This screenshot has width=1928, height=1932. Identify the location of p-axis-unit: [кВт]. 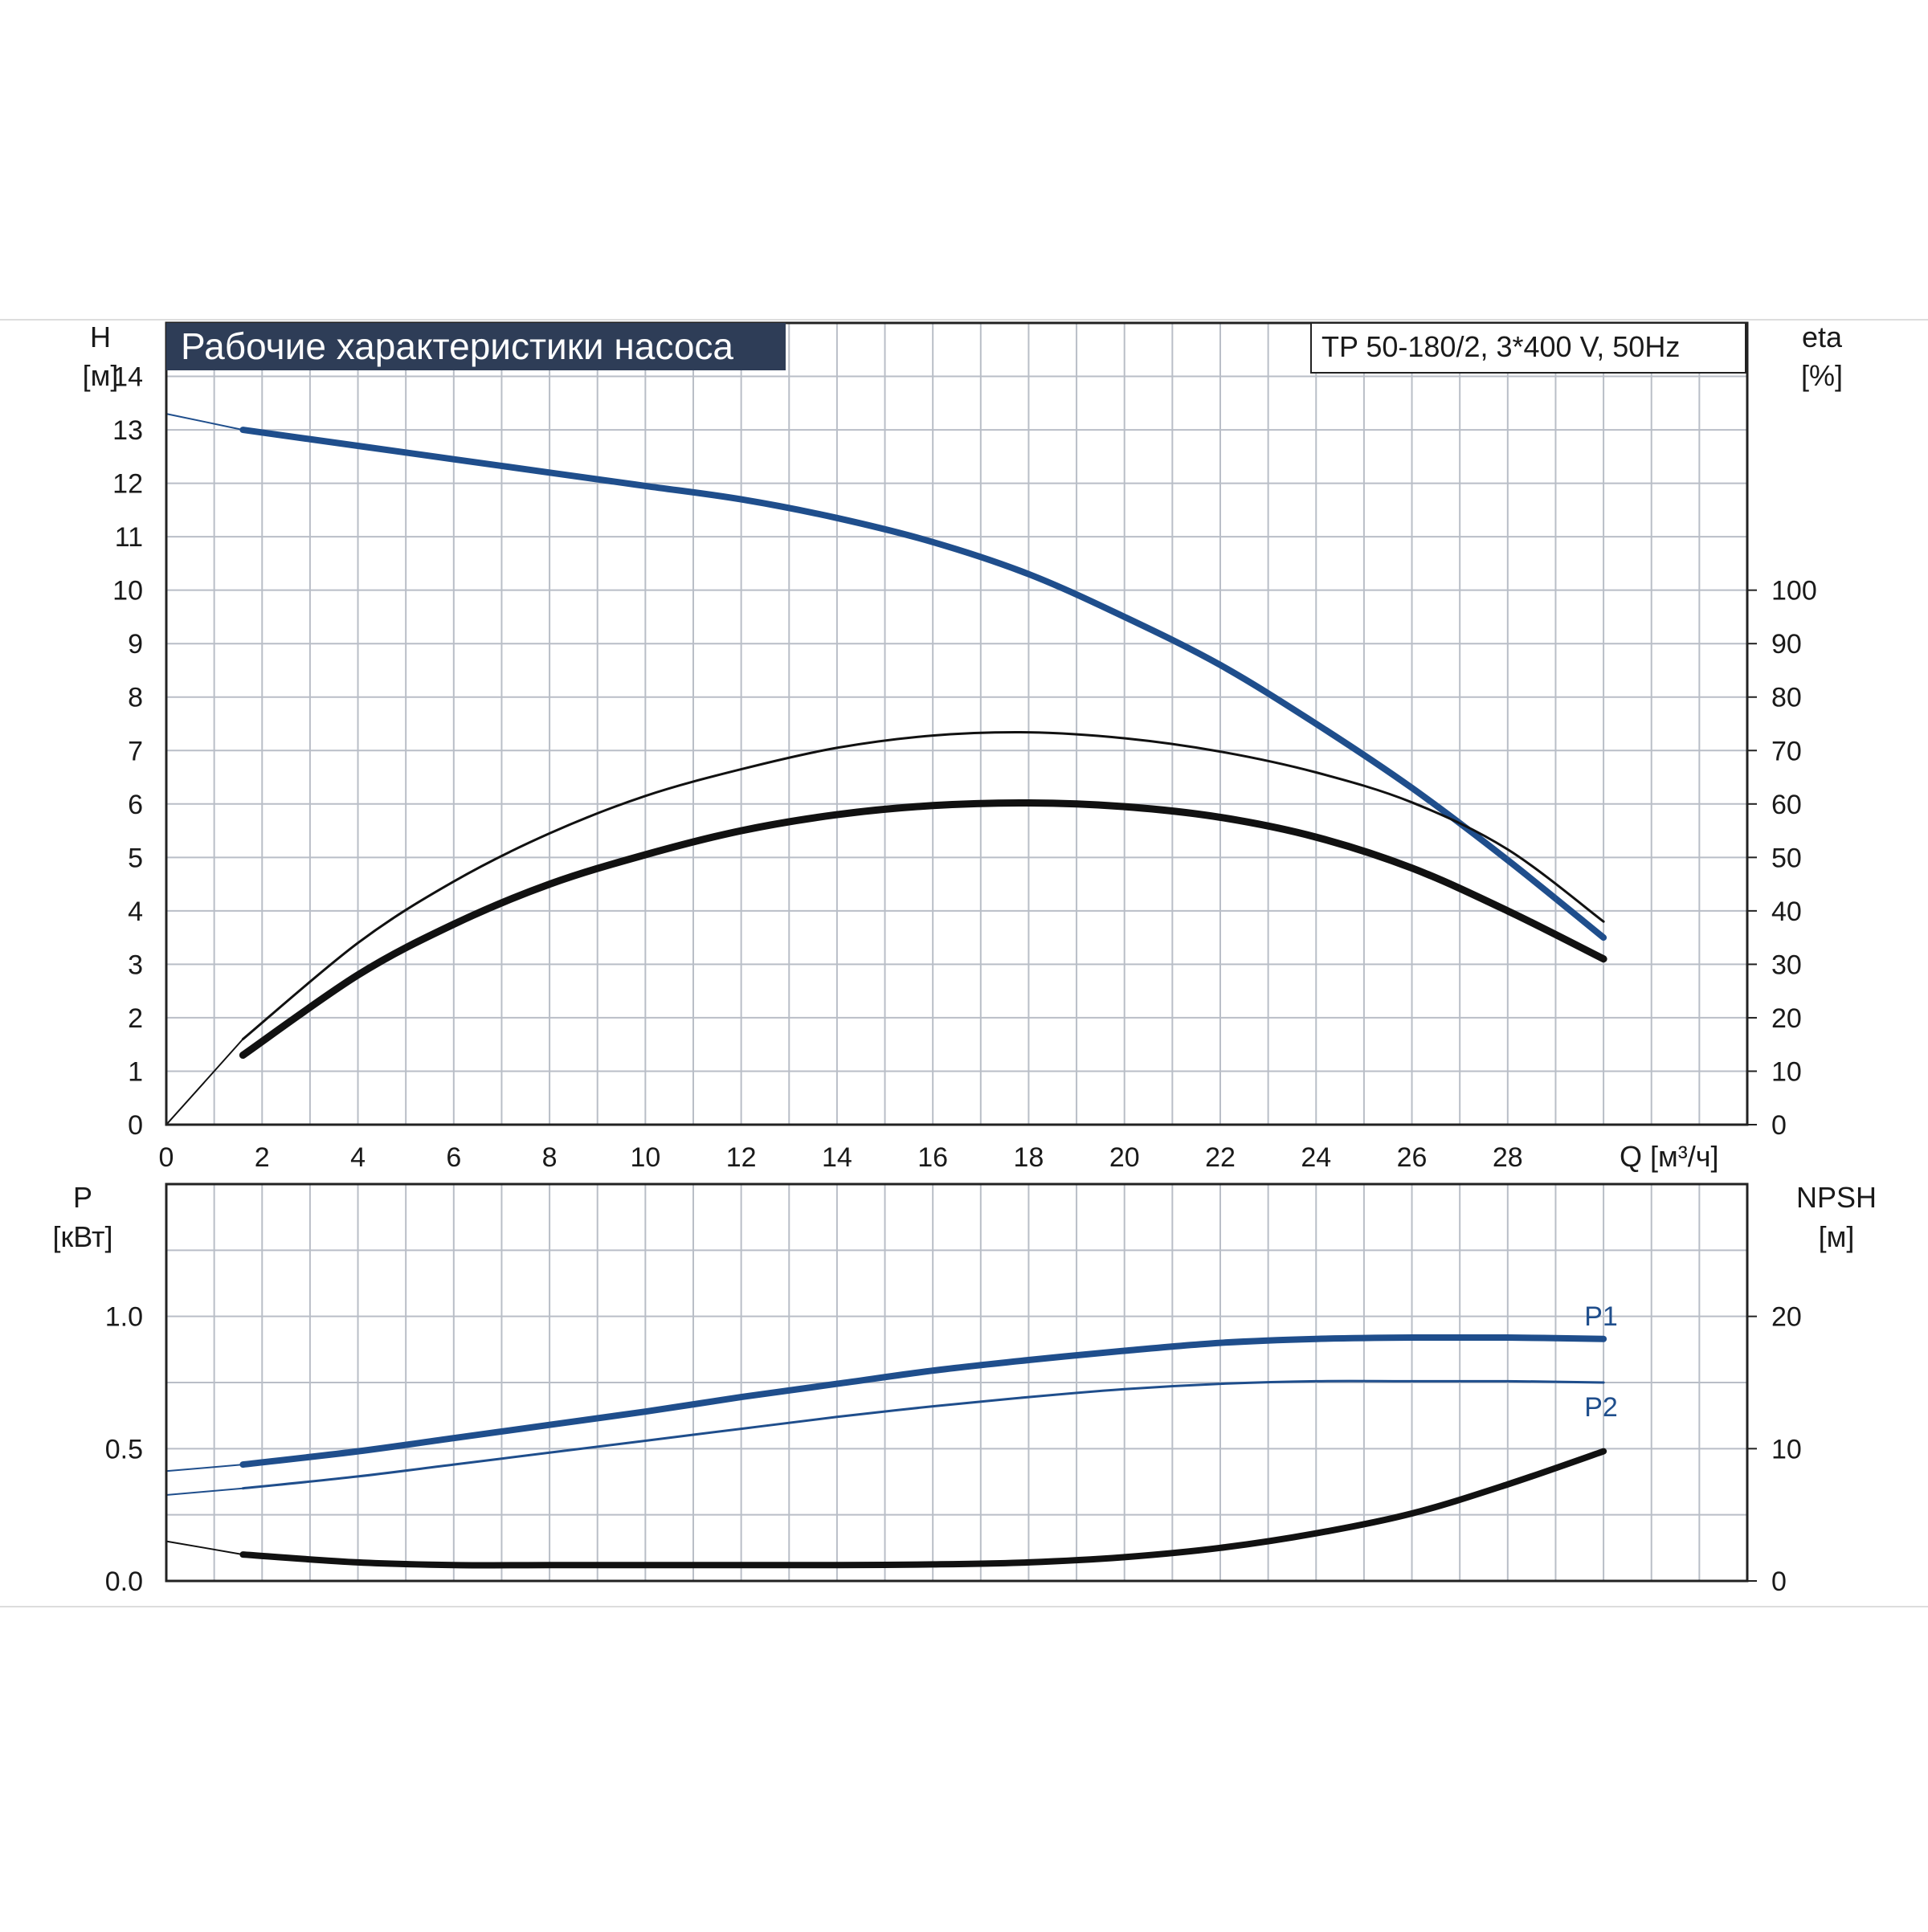
(82, 1237).